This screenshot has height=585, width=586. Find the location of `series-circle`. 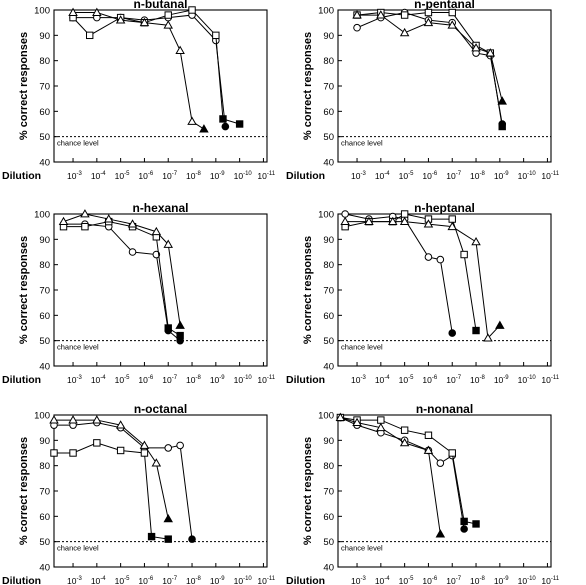

series-circle is located at coordinates (149, 71).